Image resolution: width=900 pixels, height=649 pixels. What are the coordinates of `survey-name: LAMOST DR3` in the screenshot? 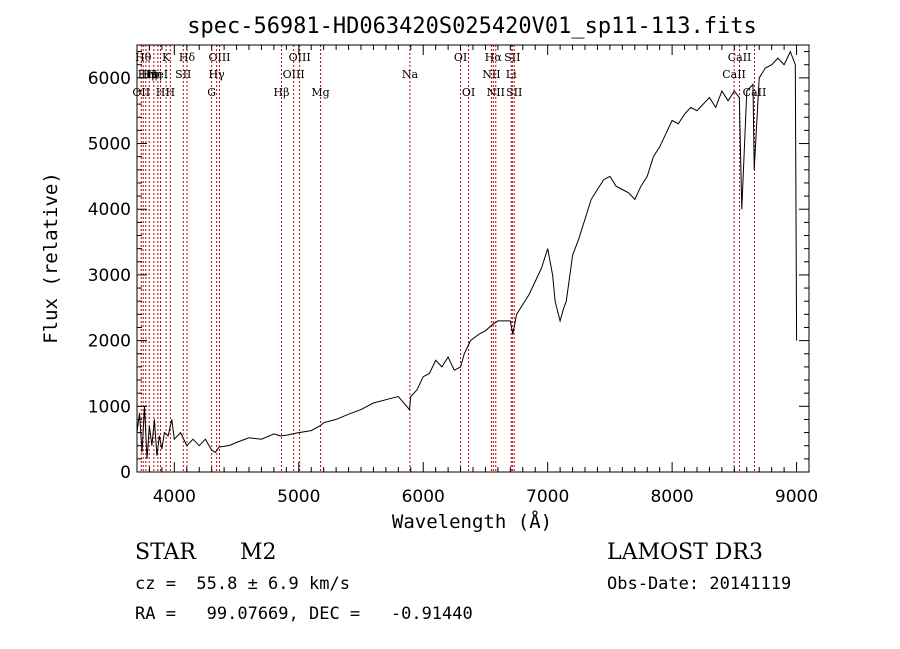 It's located at (685, 552).